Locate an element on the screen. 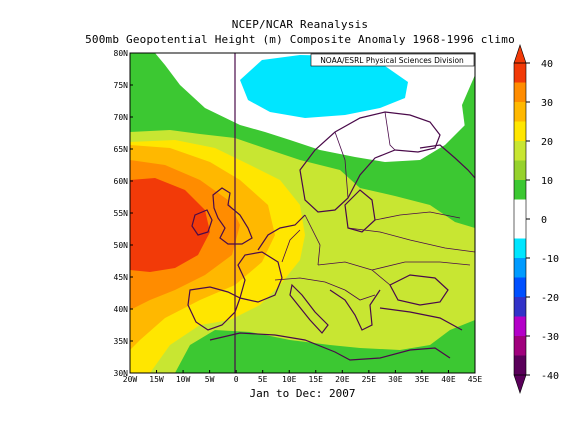 The image size is (565, 437). longitude-label: 10E is located at coordinates (289, 379).